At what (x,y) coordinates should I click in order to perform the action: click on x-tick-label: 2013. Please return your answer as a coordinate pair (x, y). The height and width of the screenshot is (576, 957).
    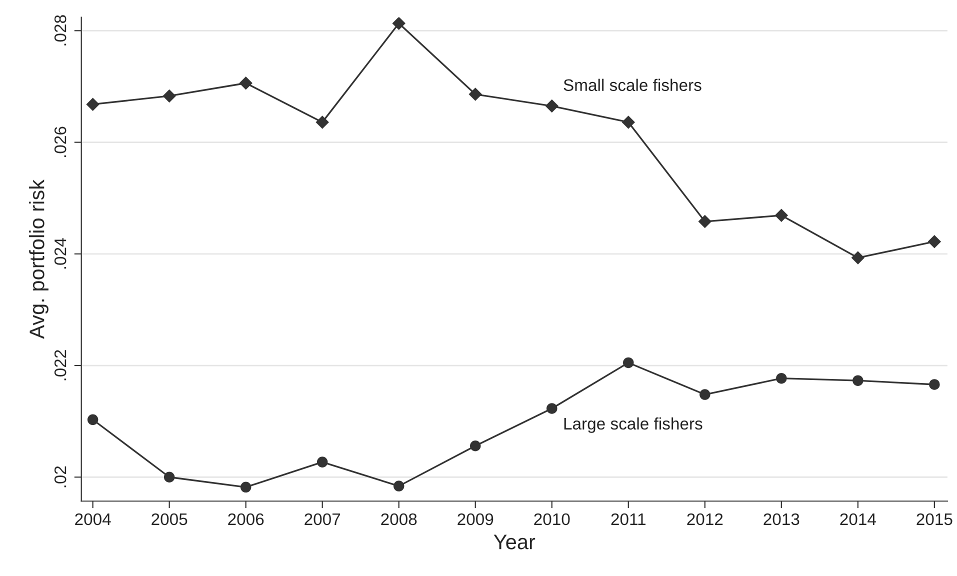
    Looking at the image, I should click on (782, 519).